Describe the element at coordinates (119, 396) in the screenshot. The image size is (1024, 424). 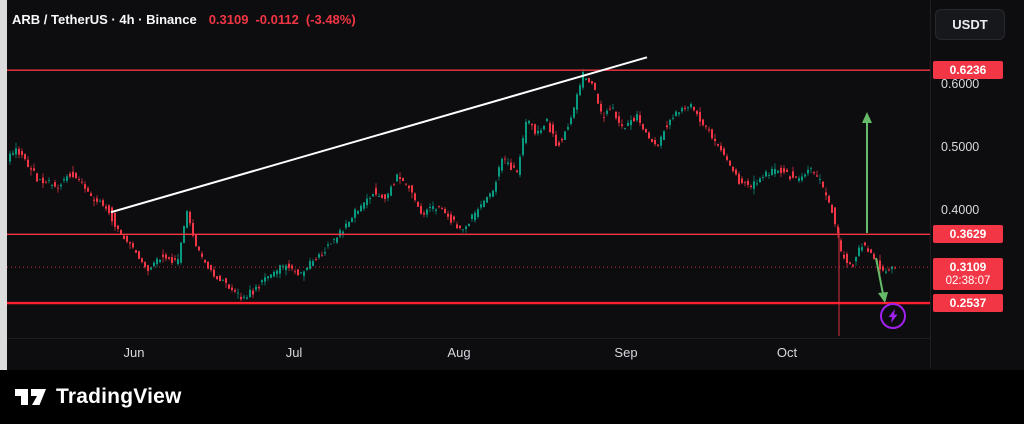
I see `brand-name: TradingView` at that location.